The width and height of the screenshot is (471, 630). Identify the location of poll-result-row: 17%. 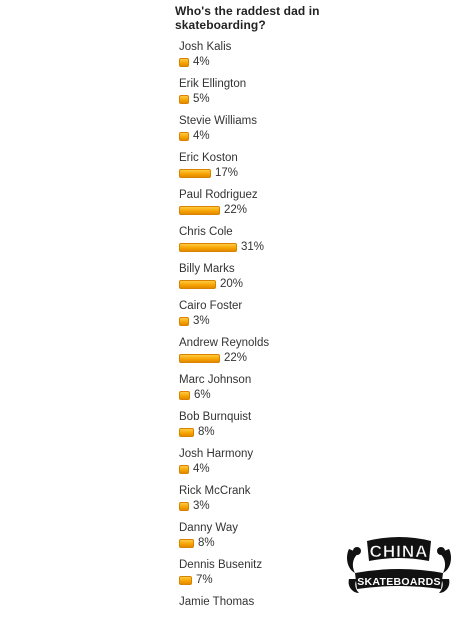
(208, 173).